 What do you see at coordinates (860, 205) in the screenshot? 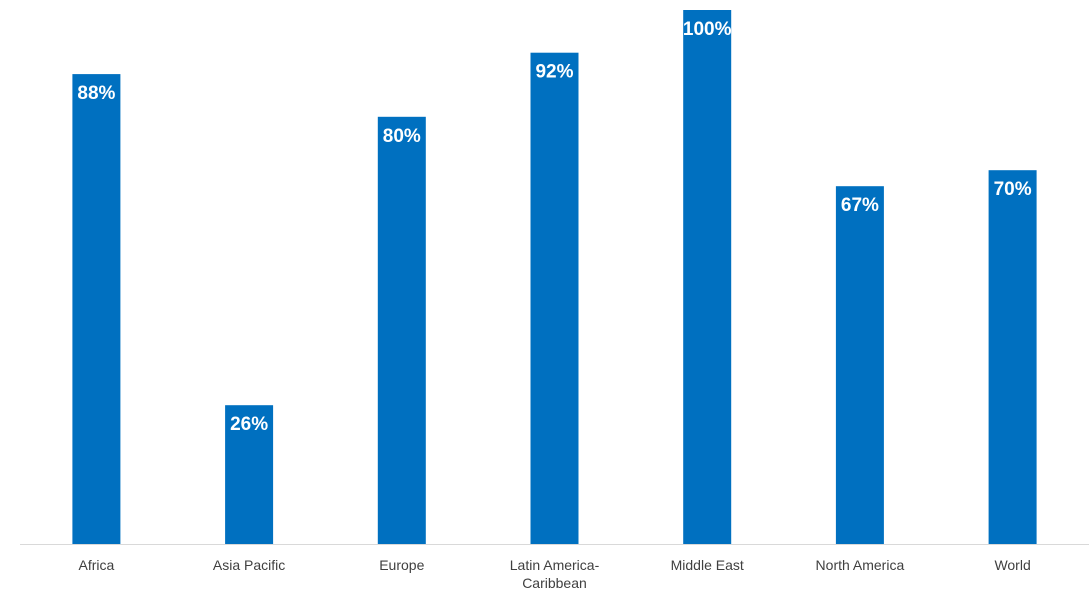
I see `data-label: 67%` at bounding box center [860, 205].